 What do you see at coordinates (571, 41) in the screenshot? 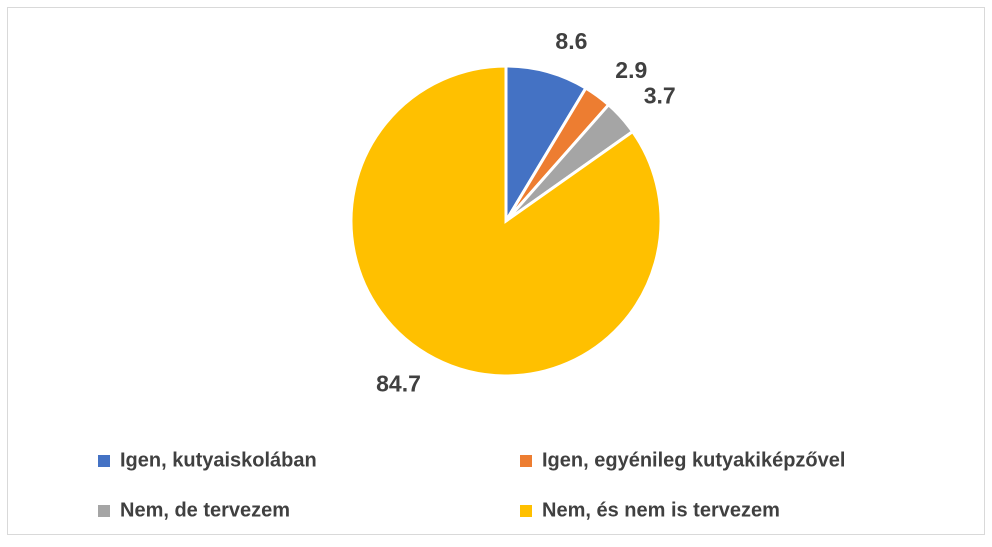
I see `data-label: 8.6` at bounding box center [571, 41].